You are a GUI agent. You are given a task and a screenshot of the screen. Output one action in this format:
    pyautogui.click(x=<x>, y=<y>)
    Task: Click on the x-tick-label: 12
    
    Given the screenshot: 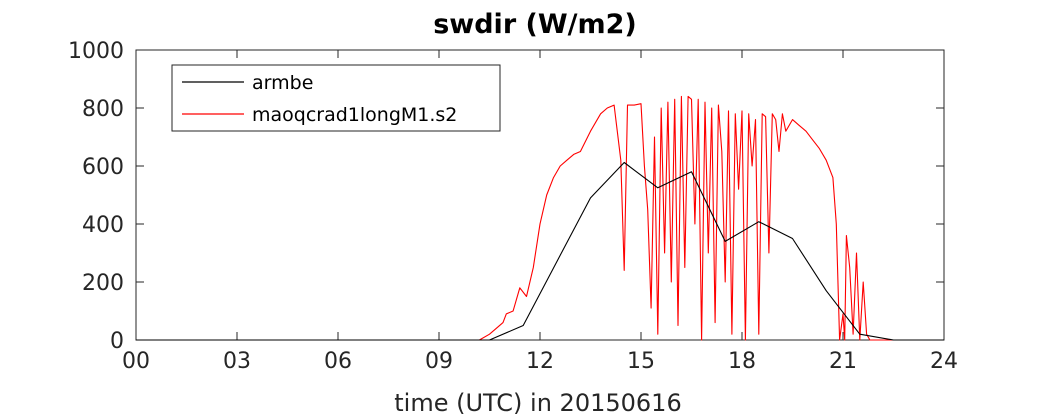 What is the action you would take?
    pyautogui.click(x=540, y=361)
    